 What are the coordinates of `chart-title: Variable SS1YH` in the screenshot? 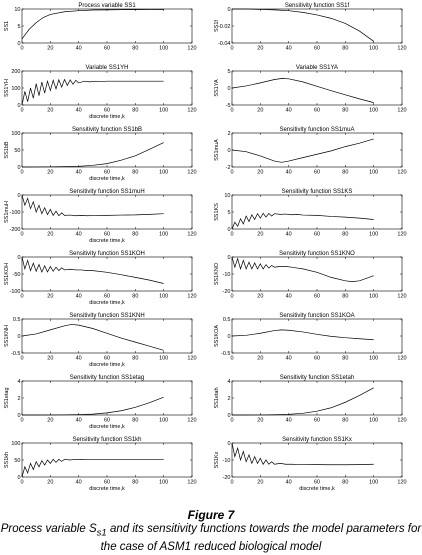 It's located at (107, 68).